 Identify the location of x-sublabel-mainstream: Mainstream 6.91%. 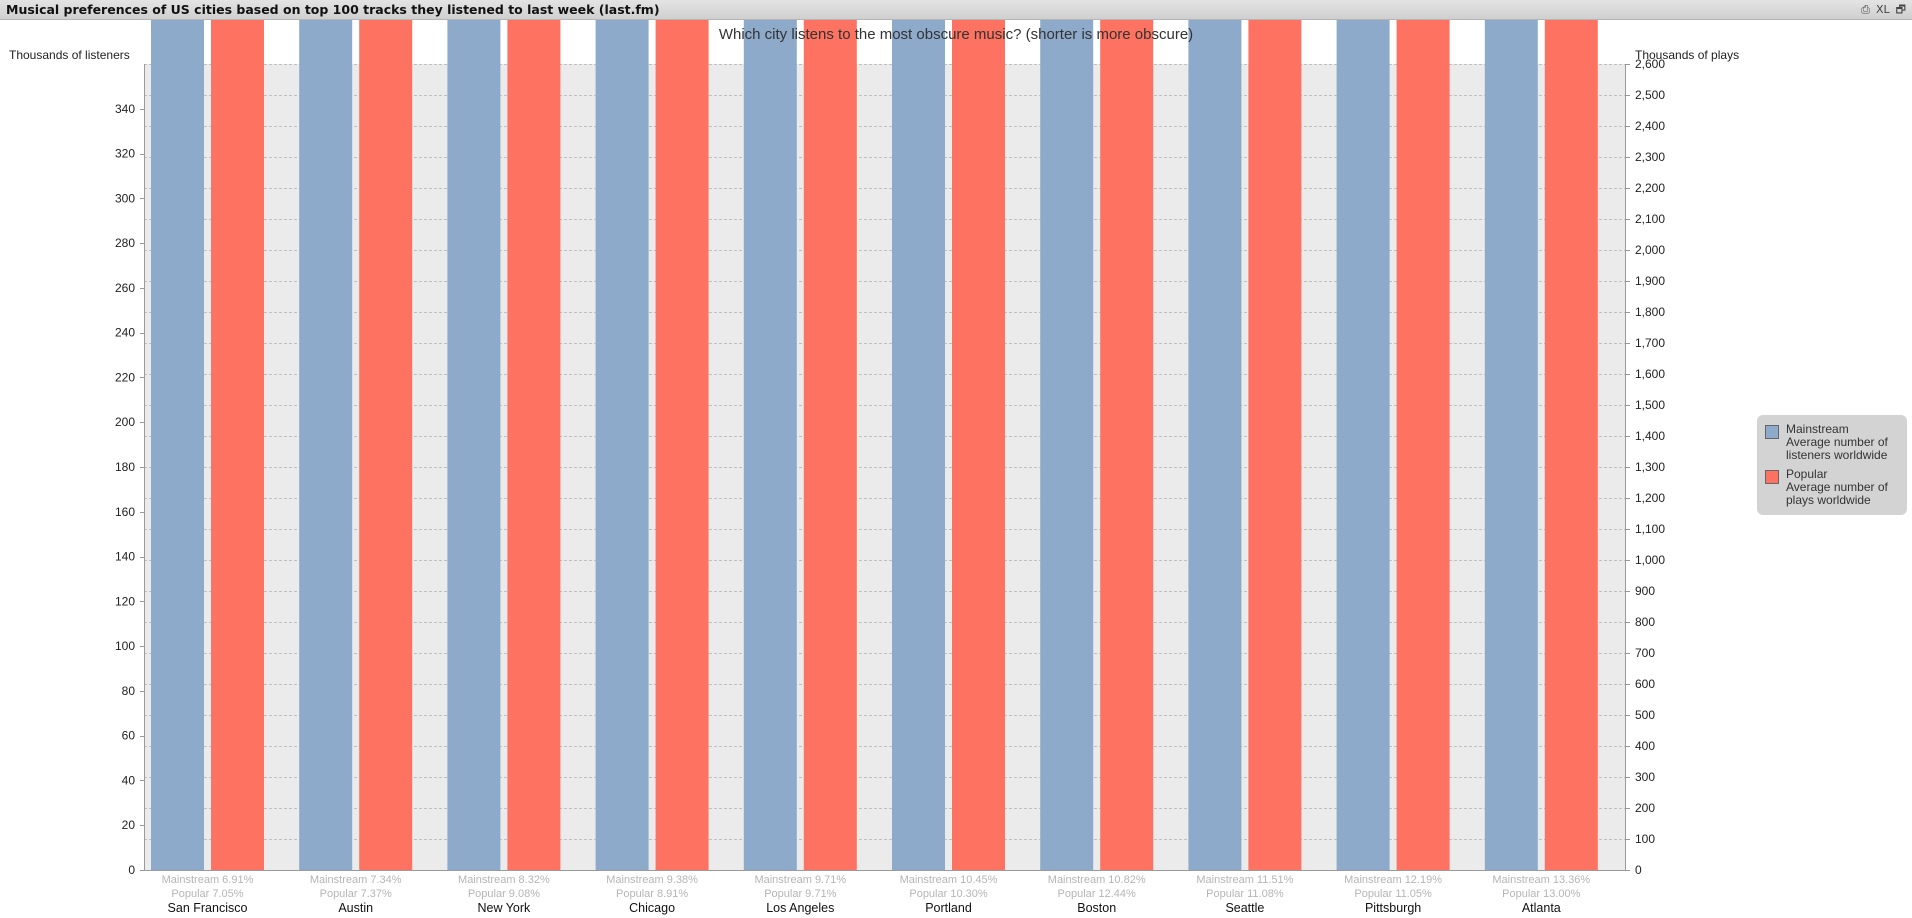
(208, 880).